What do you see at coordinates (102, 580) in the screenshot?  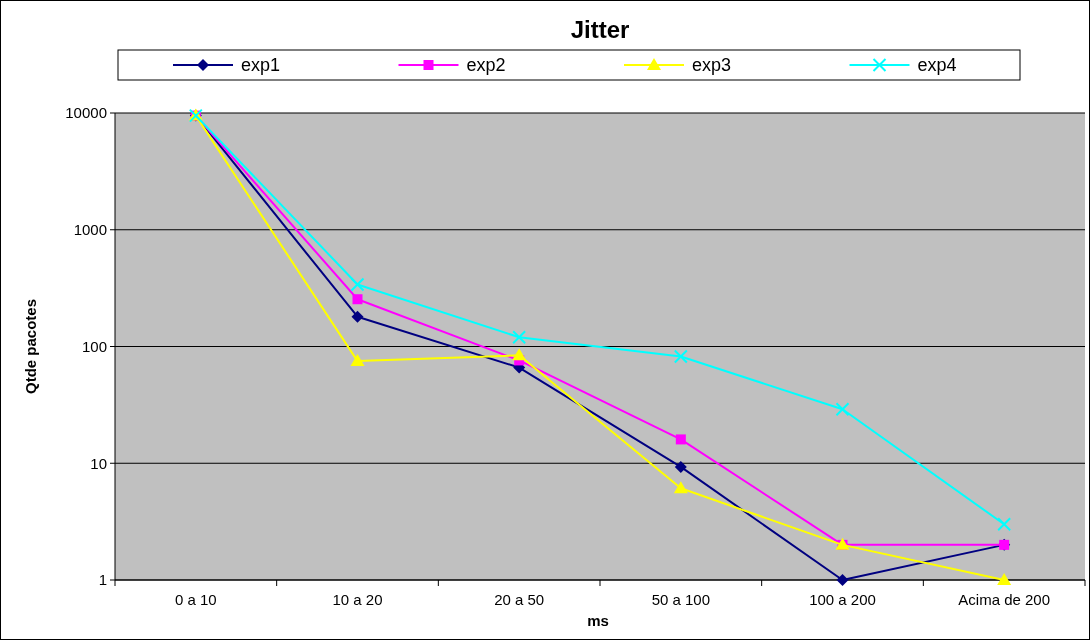 I see `y-tick-label: 1` at bounding box center [102, 580].